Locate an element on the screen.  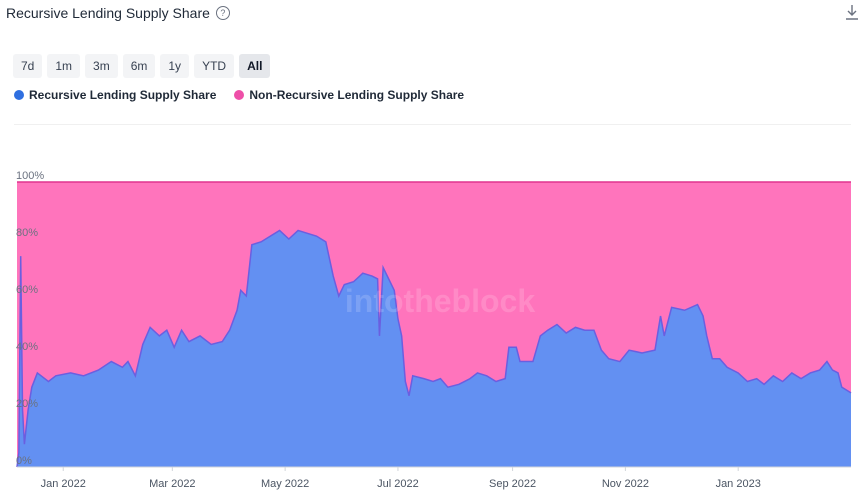
y-tick-label: 60% is located at coordinates (27, 290).